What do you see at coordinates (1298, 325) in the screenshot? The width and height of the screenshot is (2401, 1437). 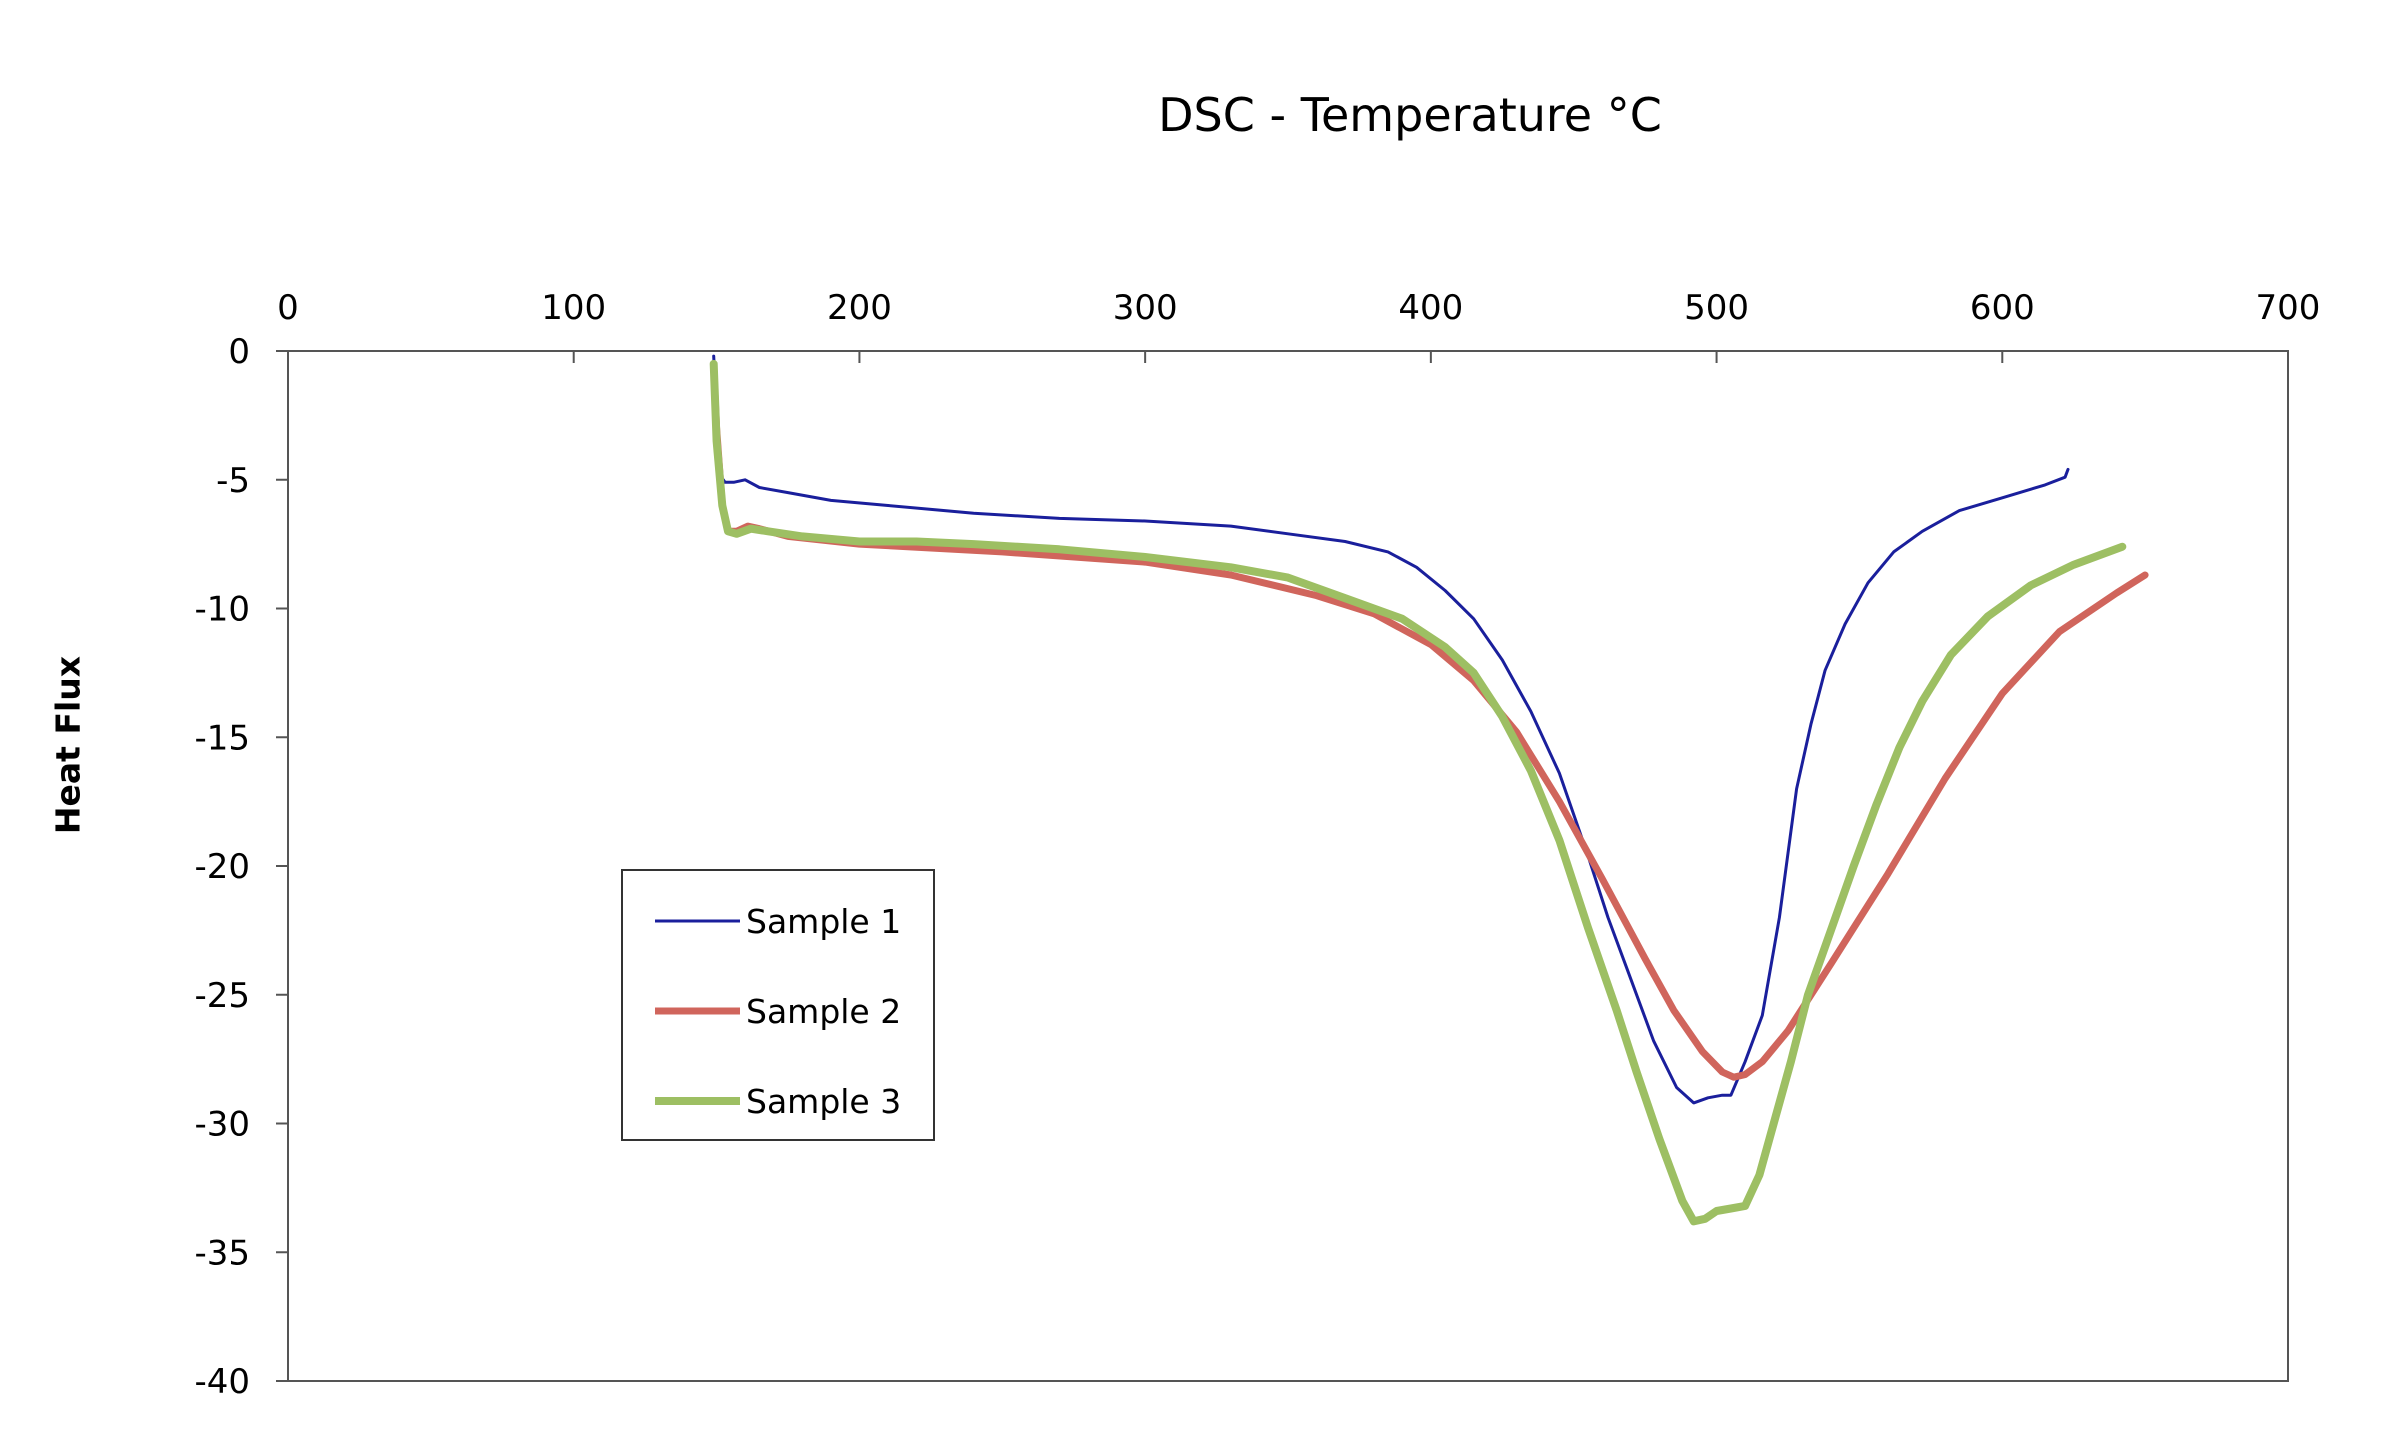 I see `x-axis: 0 100 200 300 400 500 600 700` at bounding box center [1298, 325].